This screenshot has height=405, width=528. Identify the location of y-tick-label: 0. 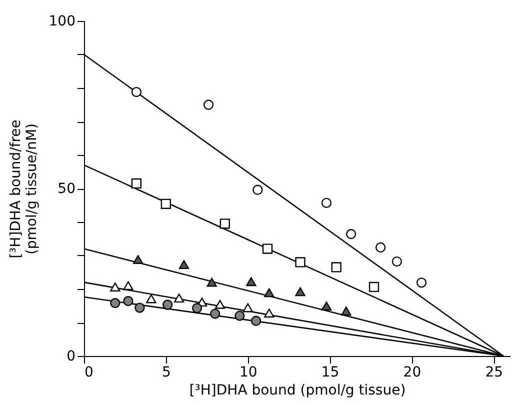
(71, 356).